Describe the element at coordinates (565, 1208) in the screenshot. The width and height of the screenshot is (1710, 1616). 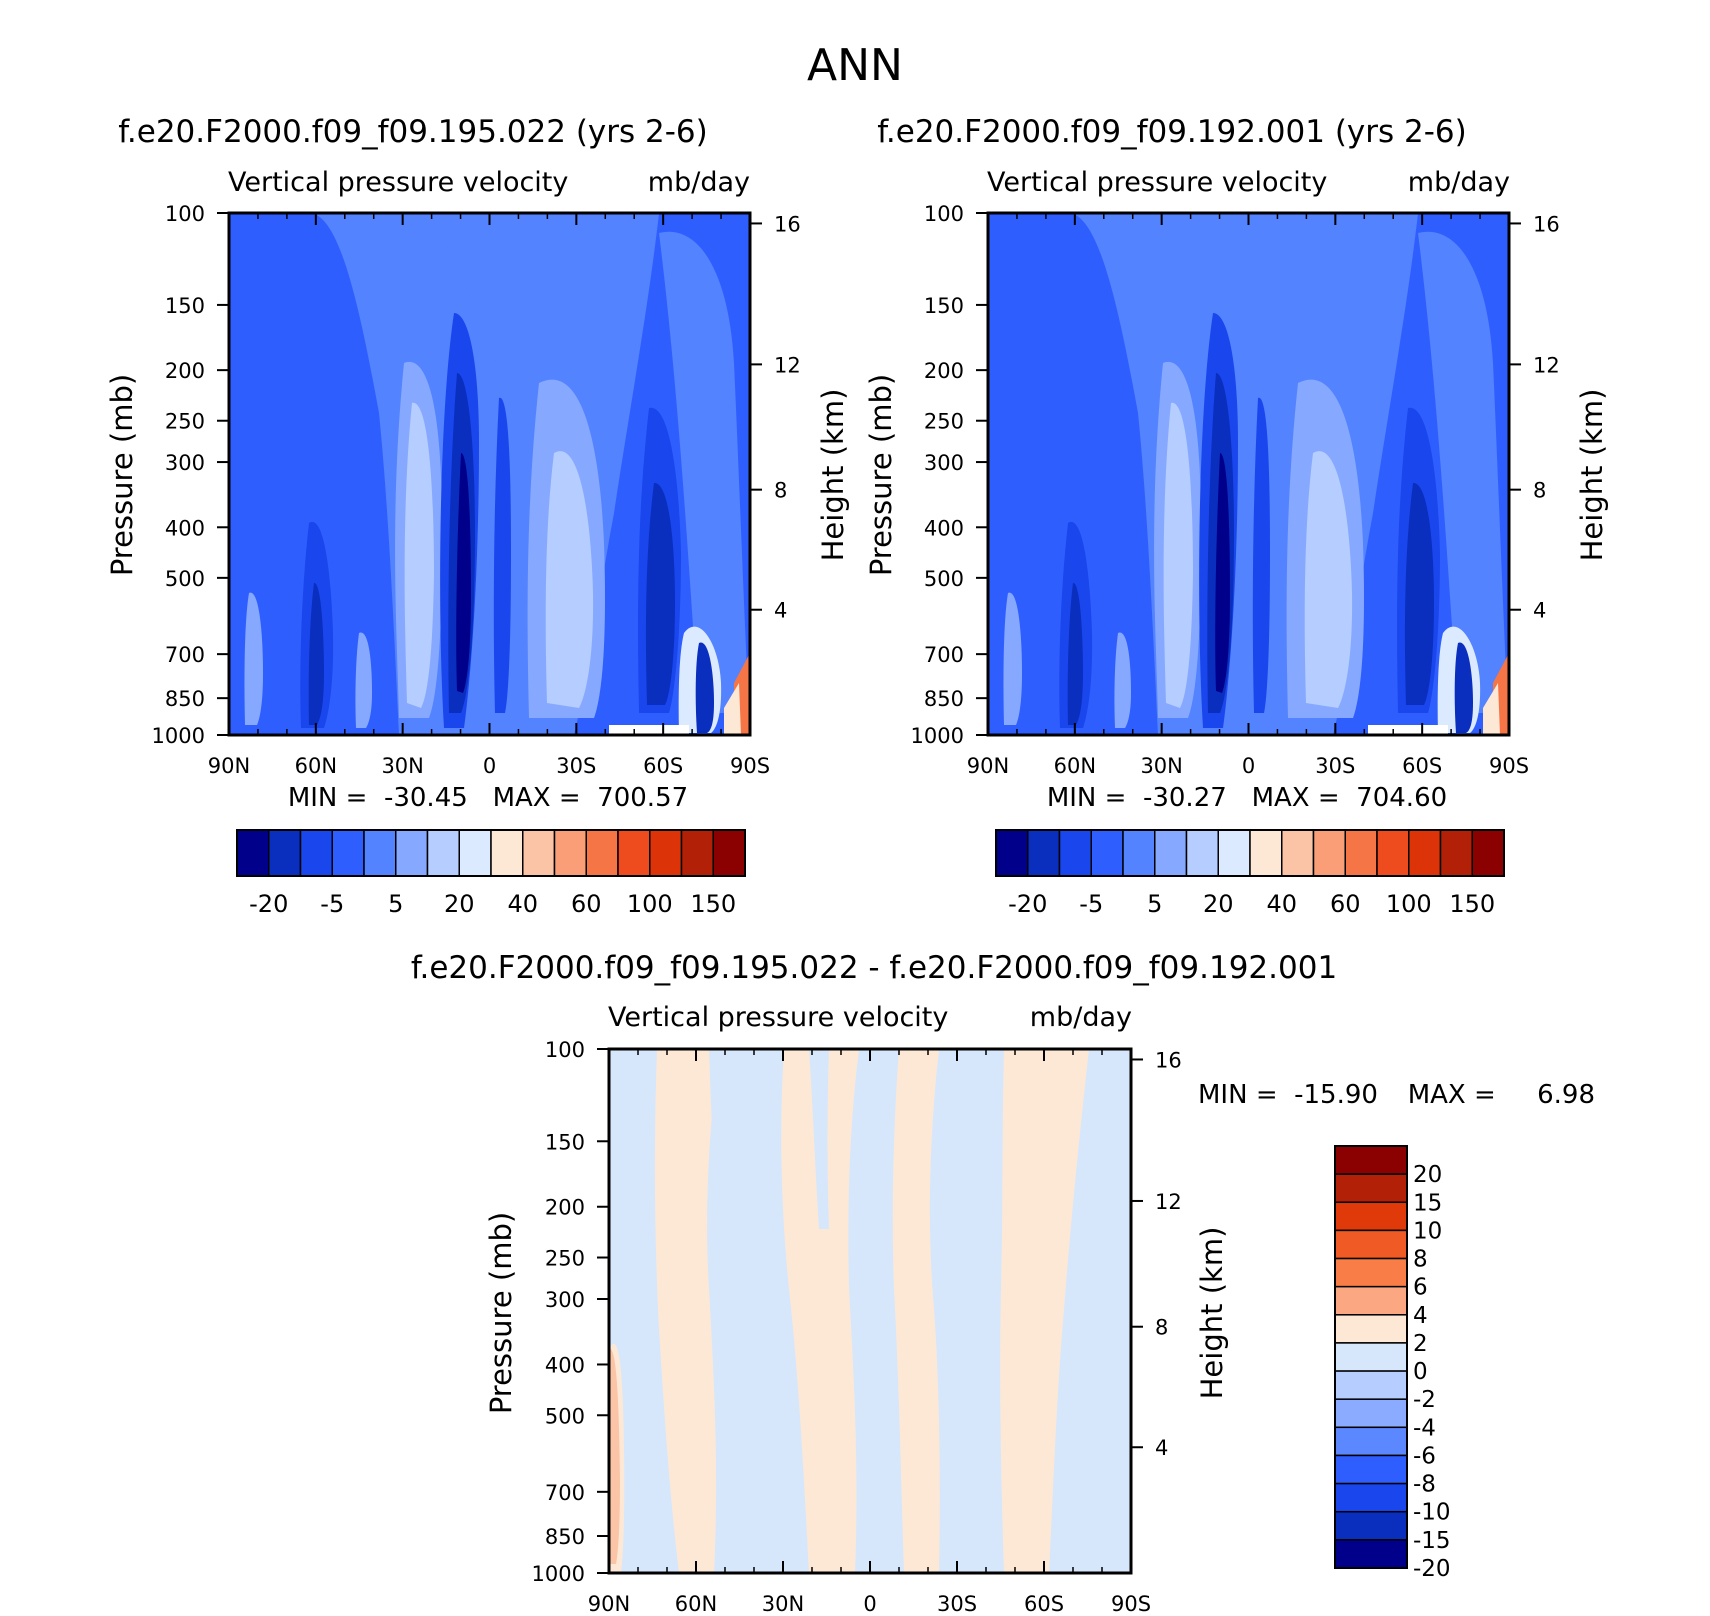
I see `y-tick-label: 200` at that location.